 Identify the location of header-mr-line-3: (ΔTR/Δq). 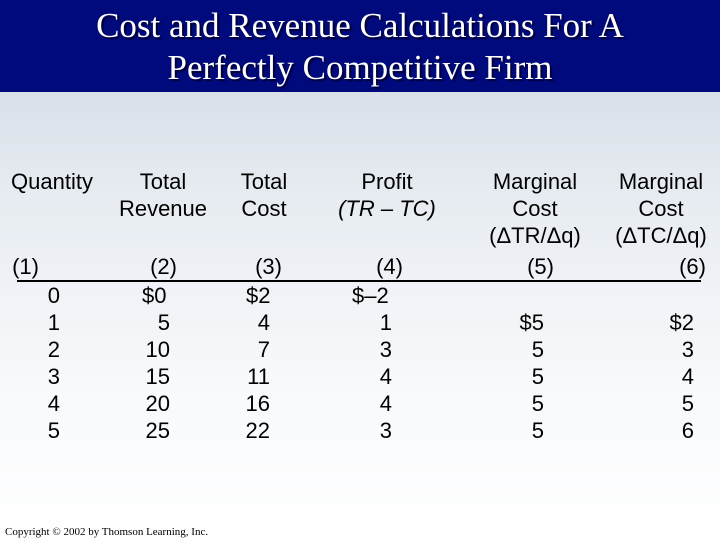
(535, 235).